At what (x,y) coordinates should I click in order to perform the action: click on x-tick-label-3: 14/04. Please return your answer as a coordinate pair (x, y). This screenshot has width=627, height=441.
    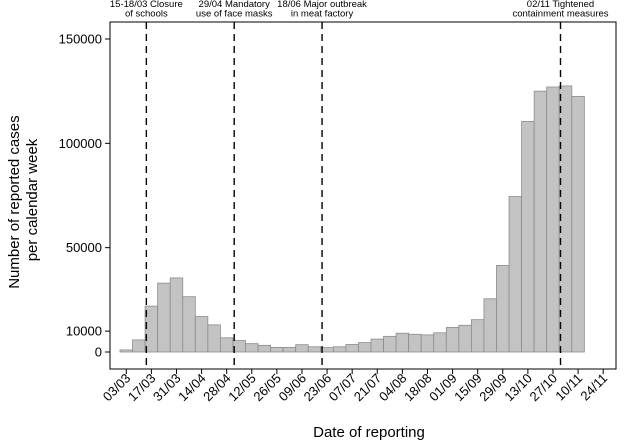
    Looking at the image, I should click on (192, 388).